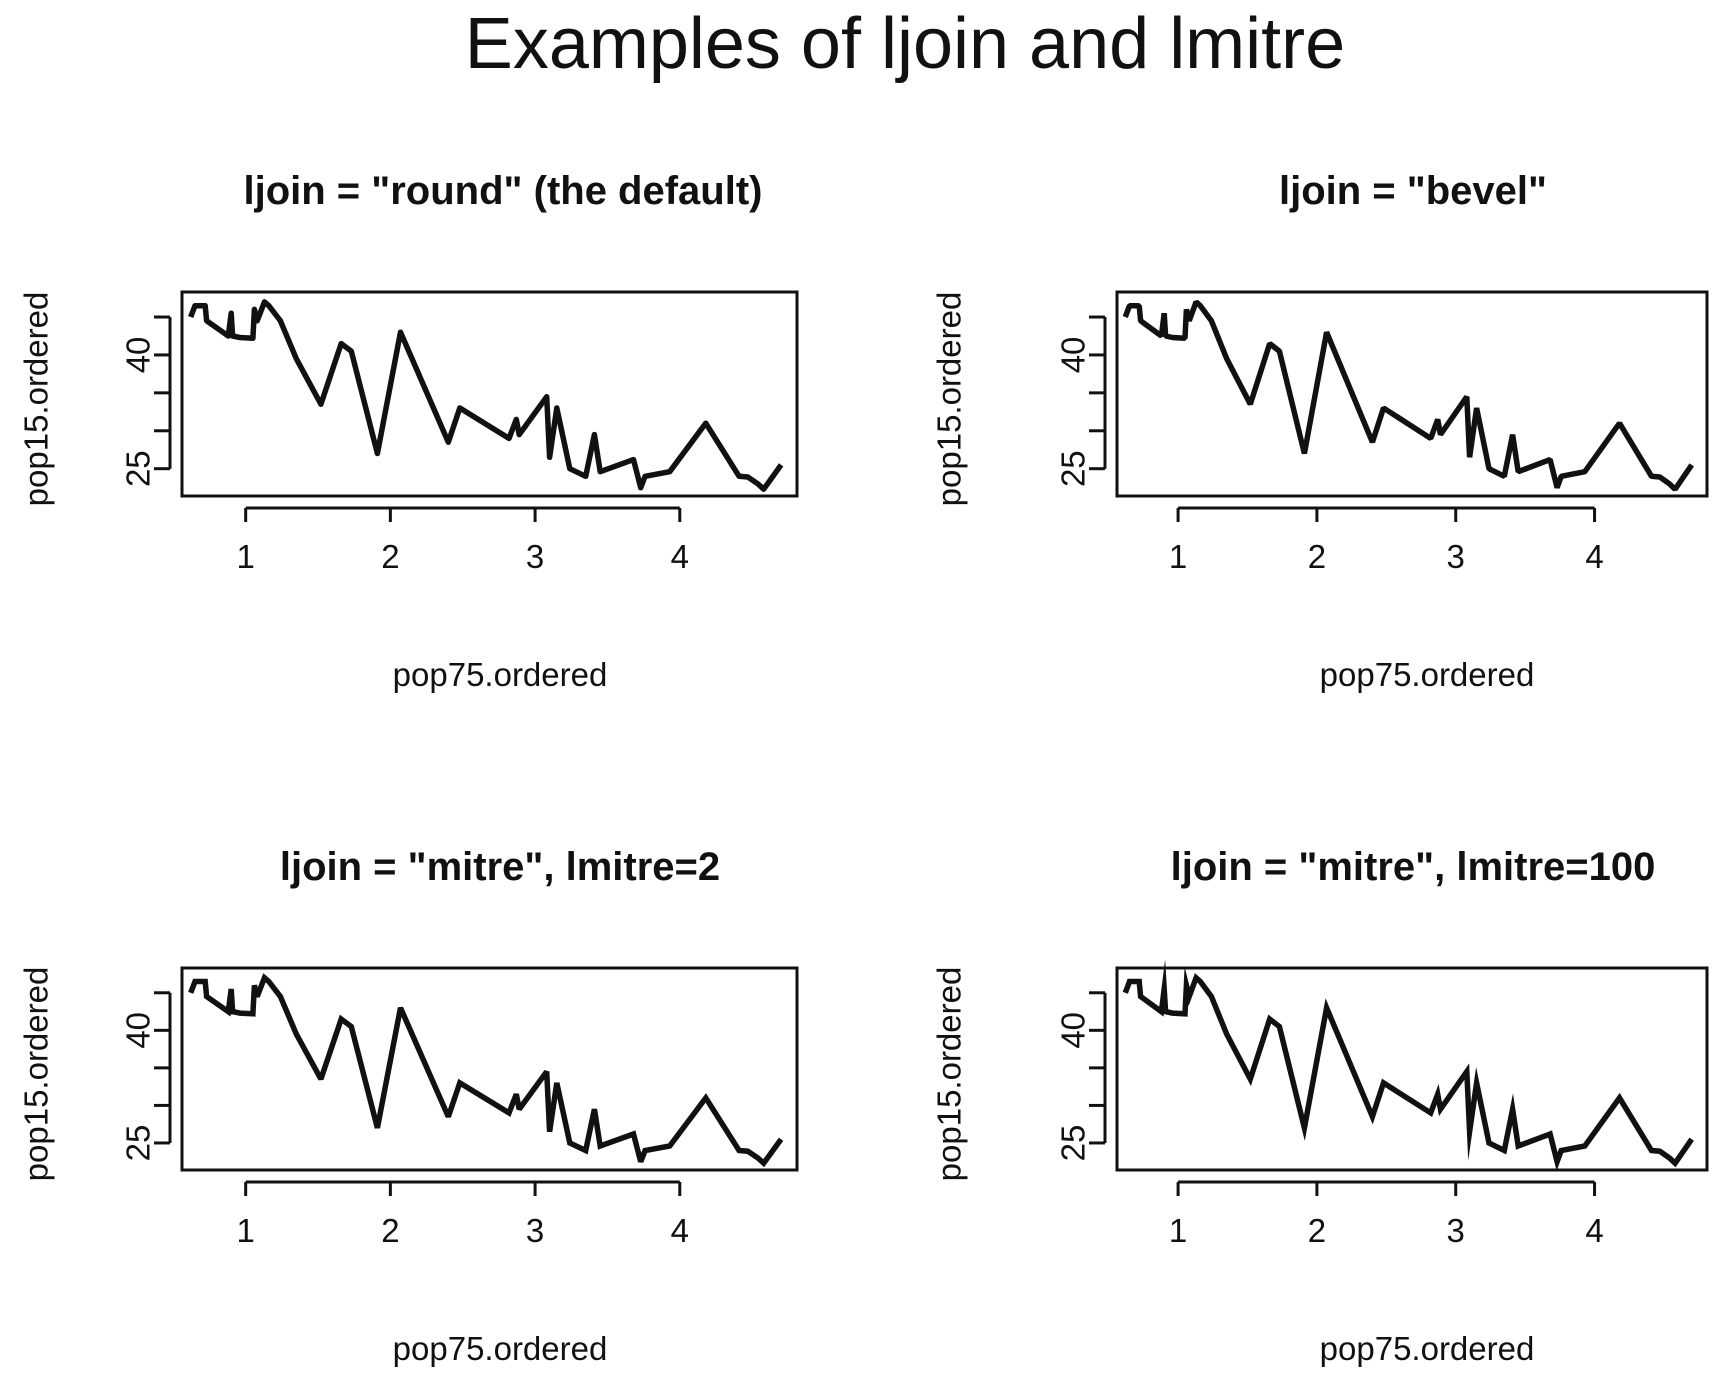 The width and height of the screenshot is (1725, 1377). Describe the element at coordinates (500, 867) in the screenshot. I see `panel-title: ljoin = "mitre", lmitre=2` at that location.